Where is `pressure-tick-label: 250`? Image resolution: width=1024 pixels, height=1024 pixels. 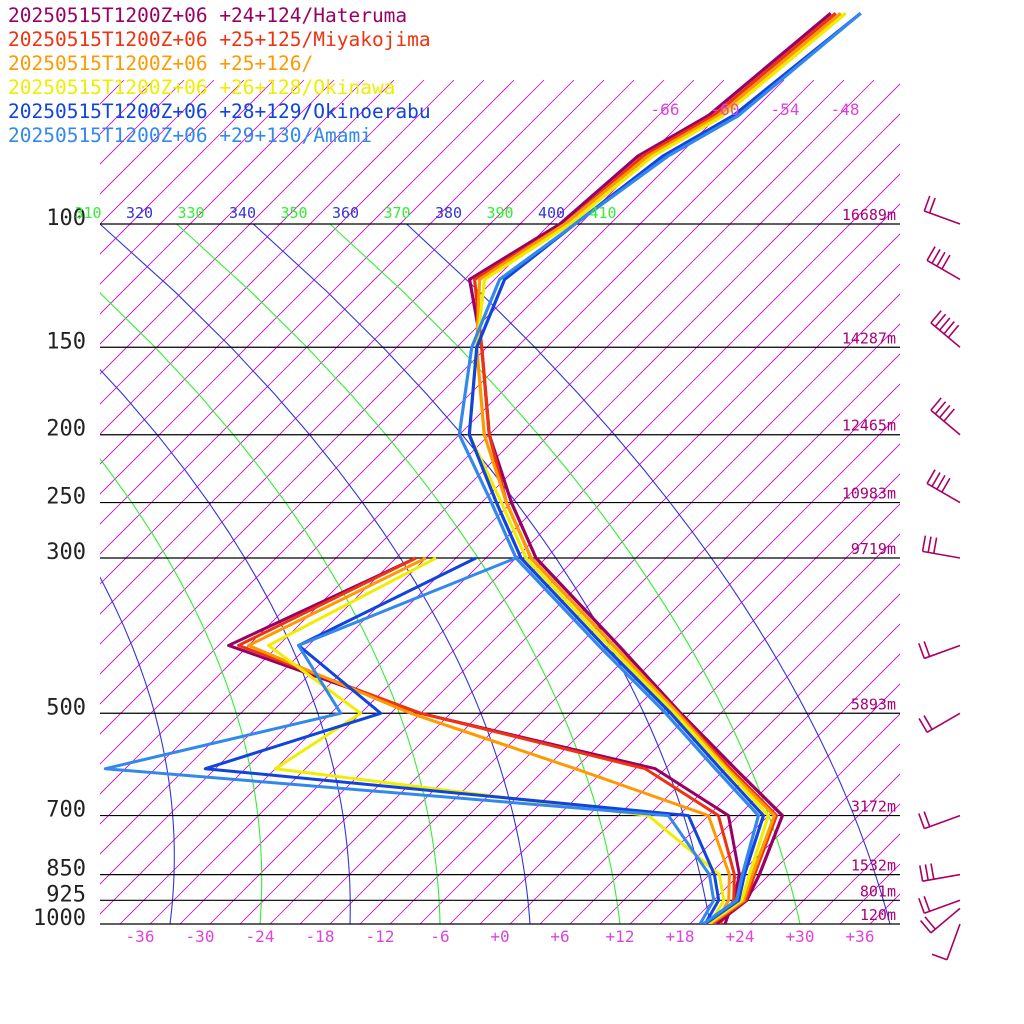
pressure-tick-label: 250 is located at coordinates (66, 497).